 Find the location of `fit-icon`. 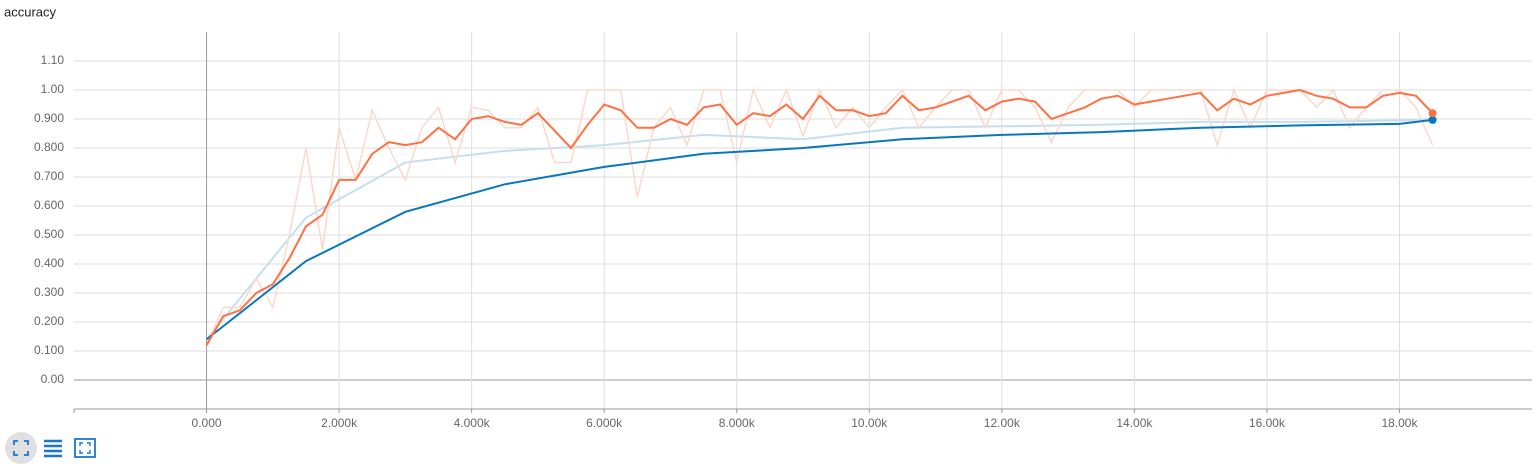

fit-icon is located at coordinates (21, 448).